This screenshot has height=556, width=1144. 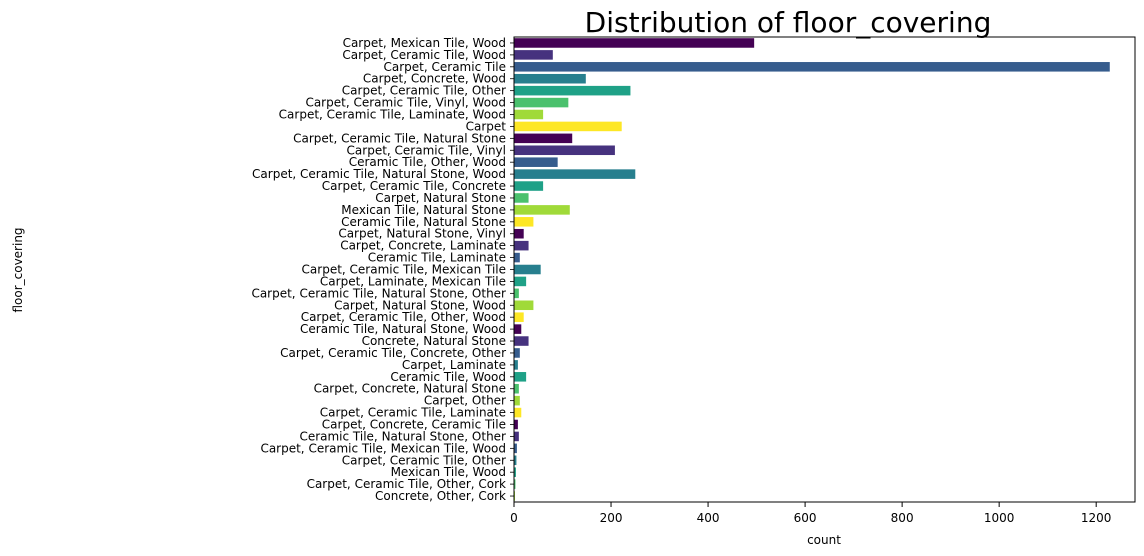 I want to click on x-tick-label: 400, so click(x=708, y=518).